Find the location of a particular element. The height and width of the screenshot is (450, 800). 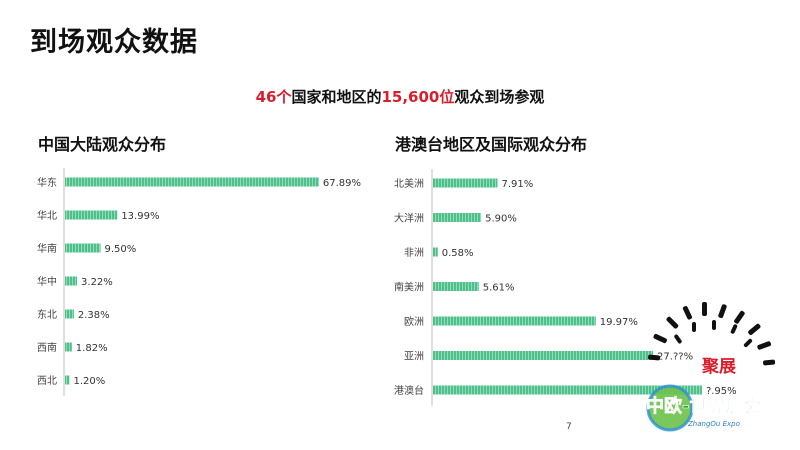

headline-visitor-count: 15,600位 is located at coordinates (418, 97).